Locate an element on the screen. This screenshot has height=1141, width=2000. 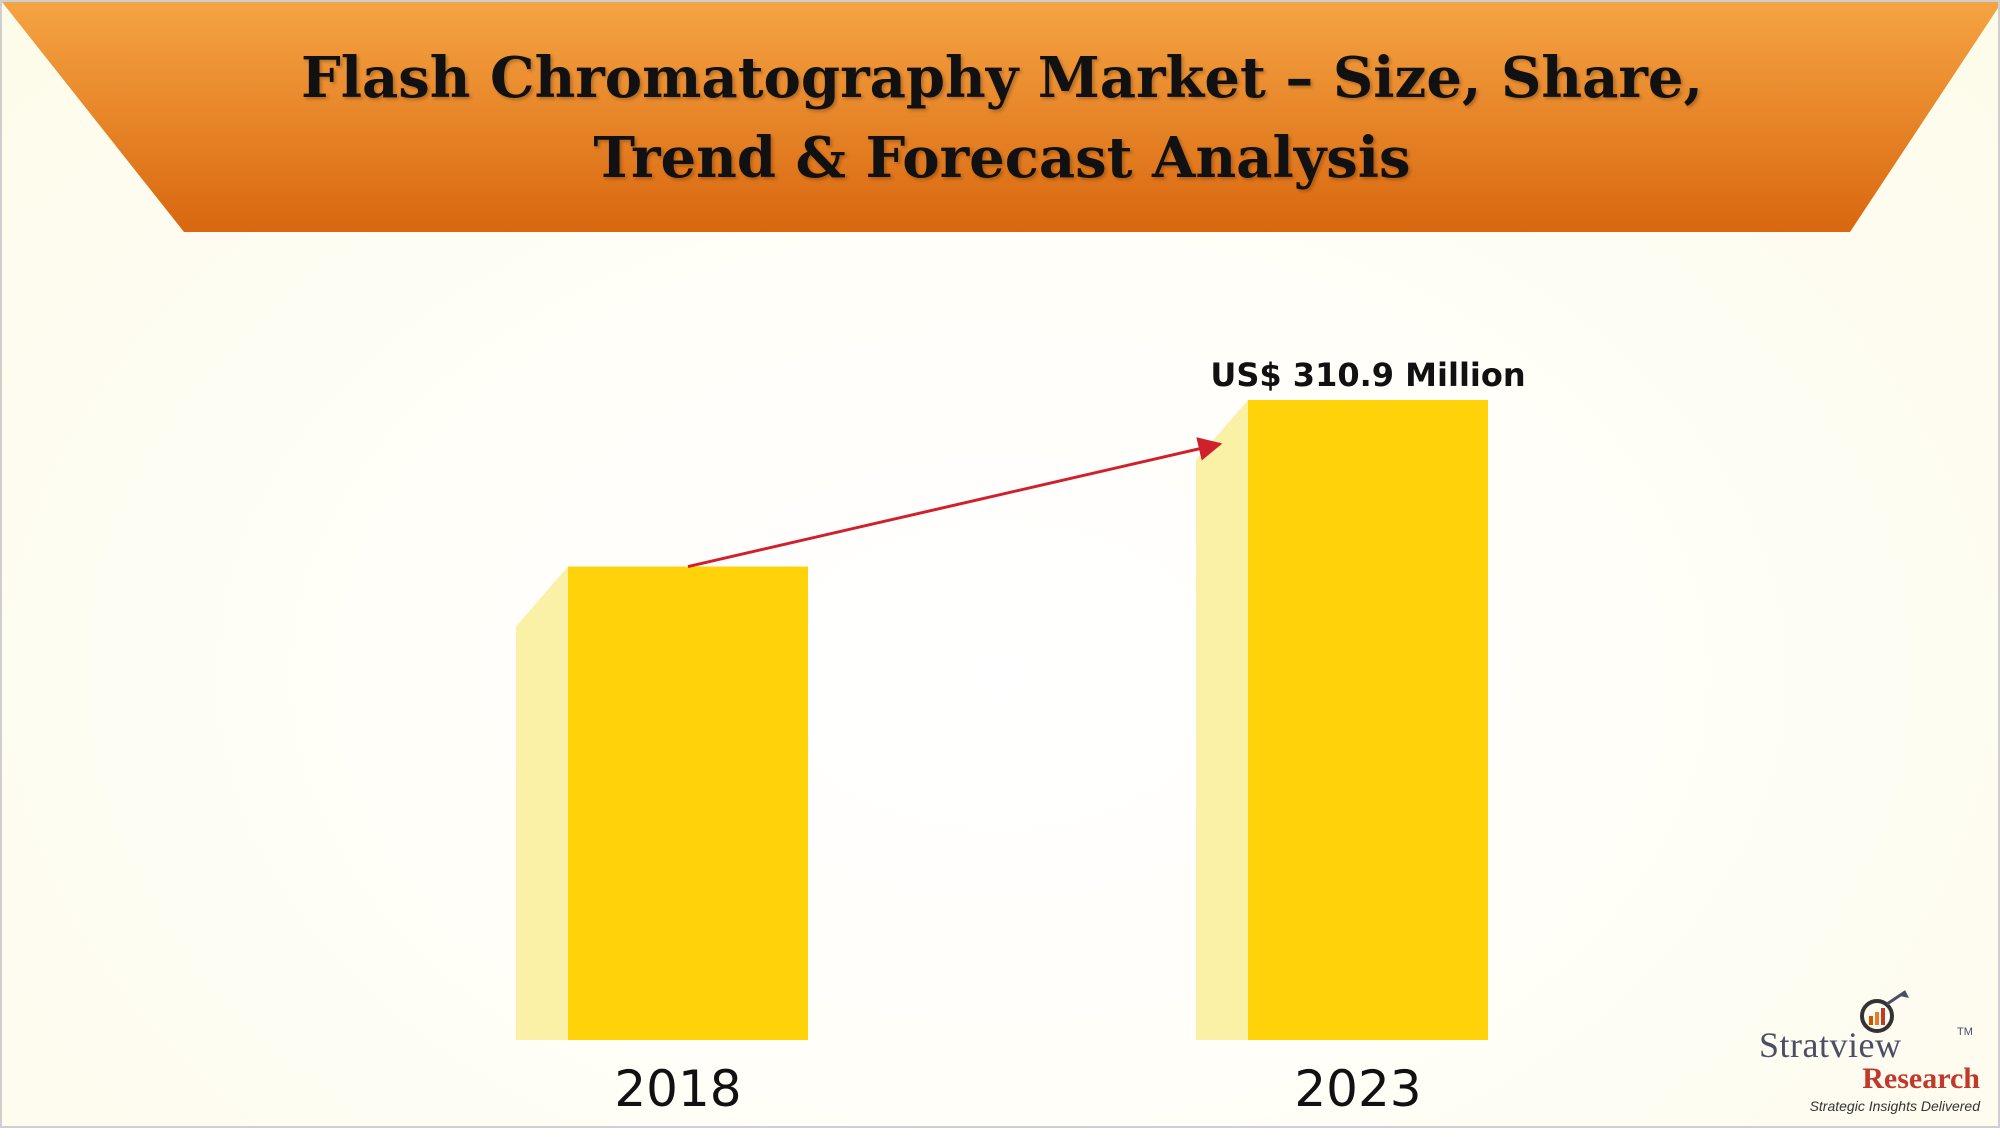
bar-side-2018 is located at coordinates (542, 803).